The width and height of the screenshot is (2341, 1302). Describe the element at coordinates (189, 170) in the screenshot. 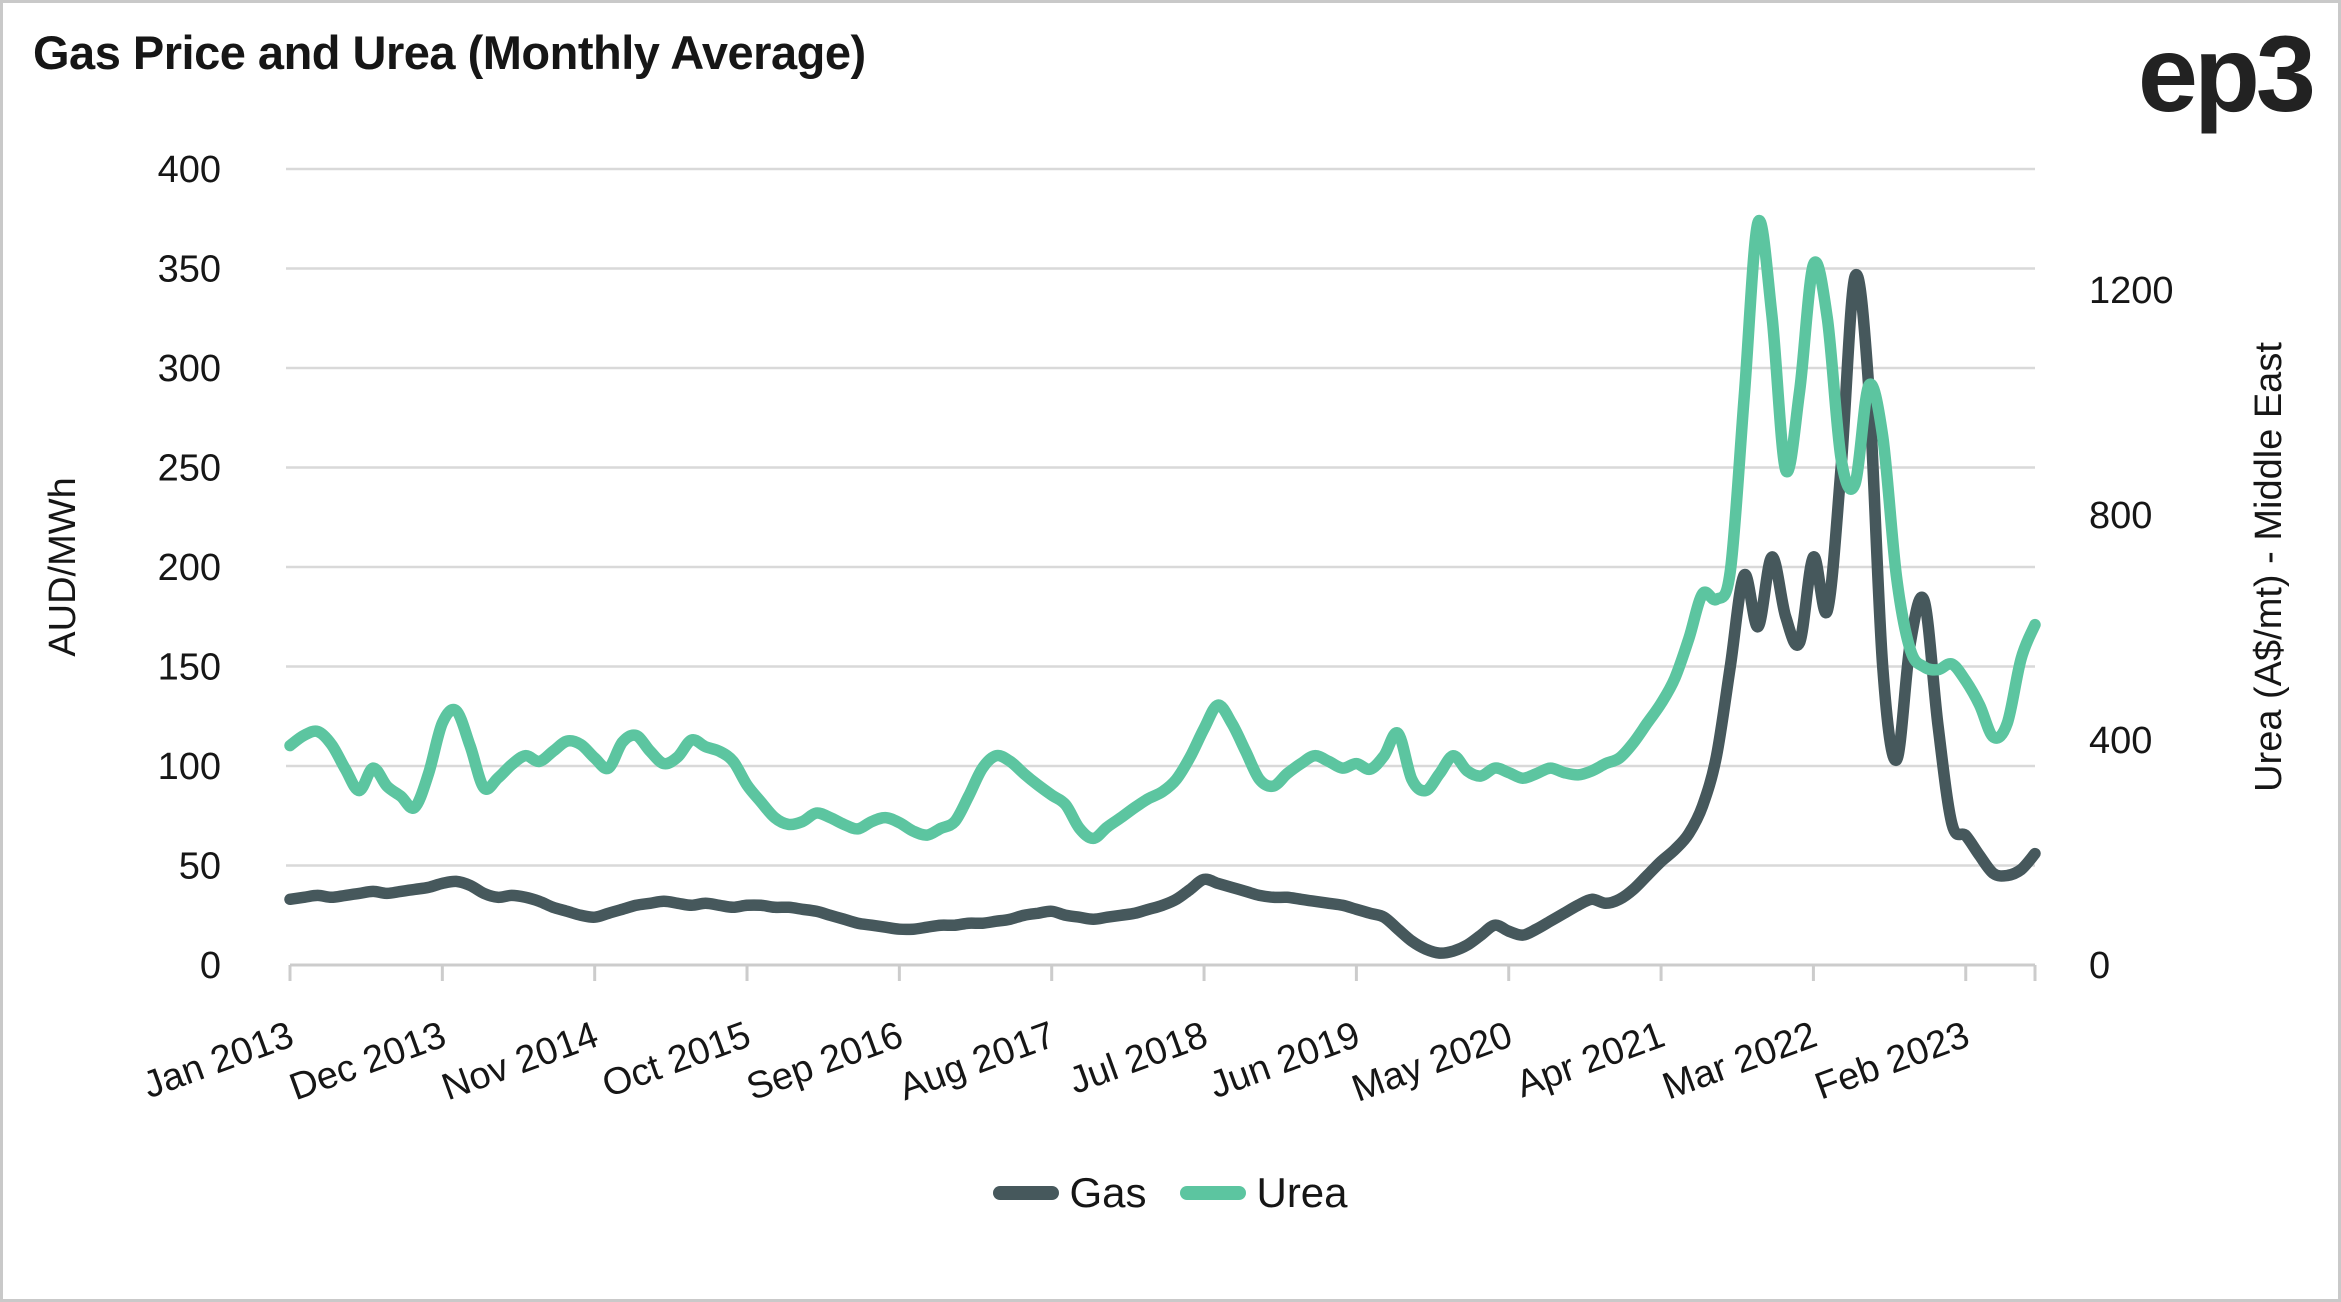

I see `left-axis-tick-400: 400` at that location.